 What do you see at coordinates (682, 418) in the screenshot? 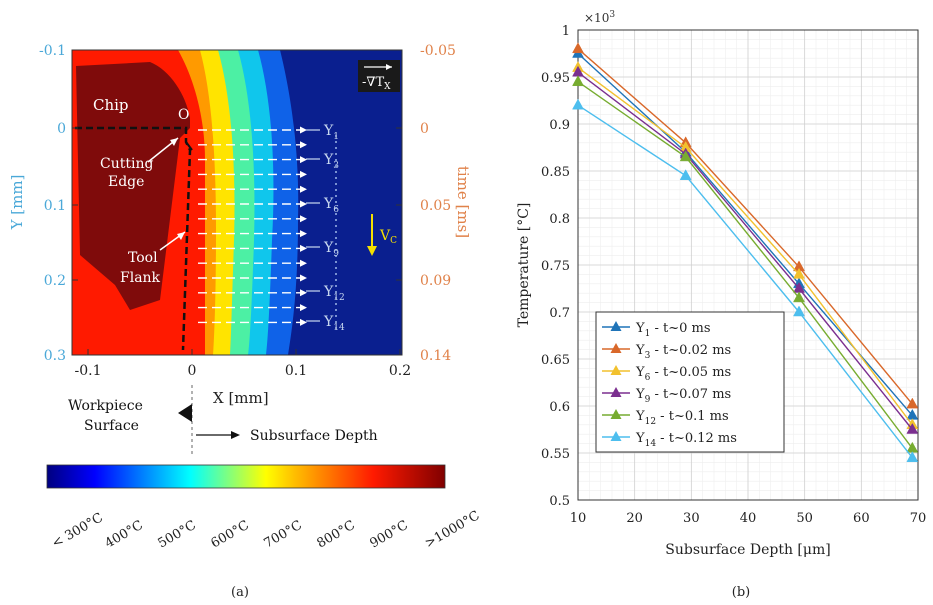
I see `legend-entry: Y12 - t~0.1 ms` at bounding box center [682, 418].